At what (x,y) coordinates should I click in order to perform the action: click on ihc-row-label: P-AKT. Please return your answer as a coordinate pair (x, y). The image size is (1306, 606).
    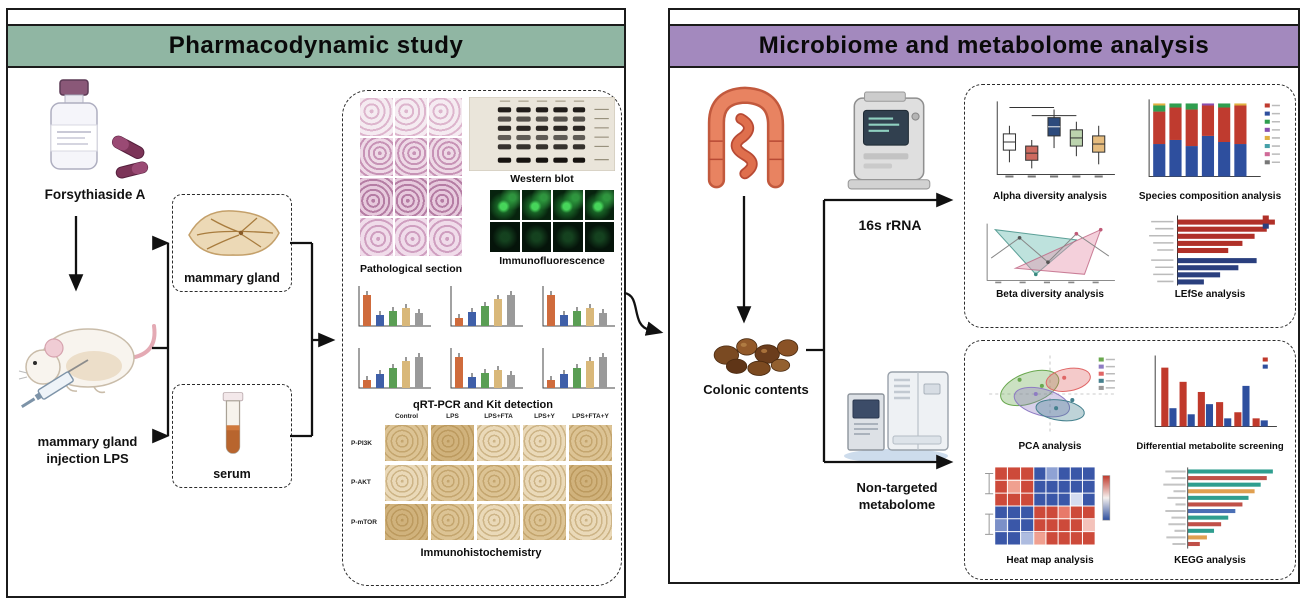
    Looking at the image, I should click on (361, 482).